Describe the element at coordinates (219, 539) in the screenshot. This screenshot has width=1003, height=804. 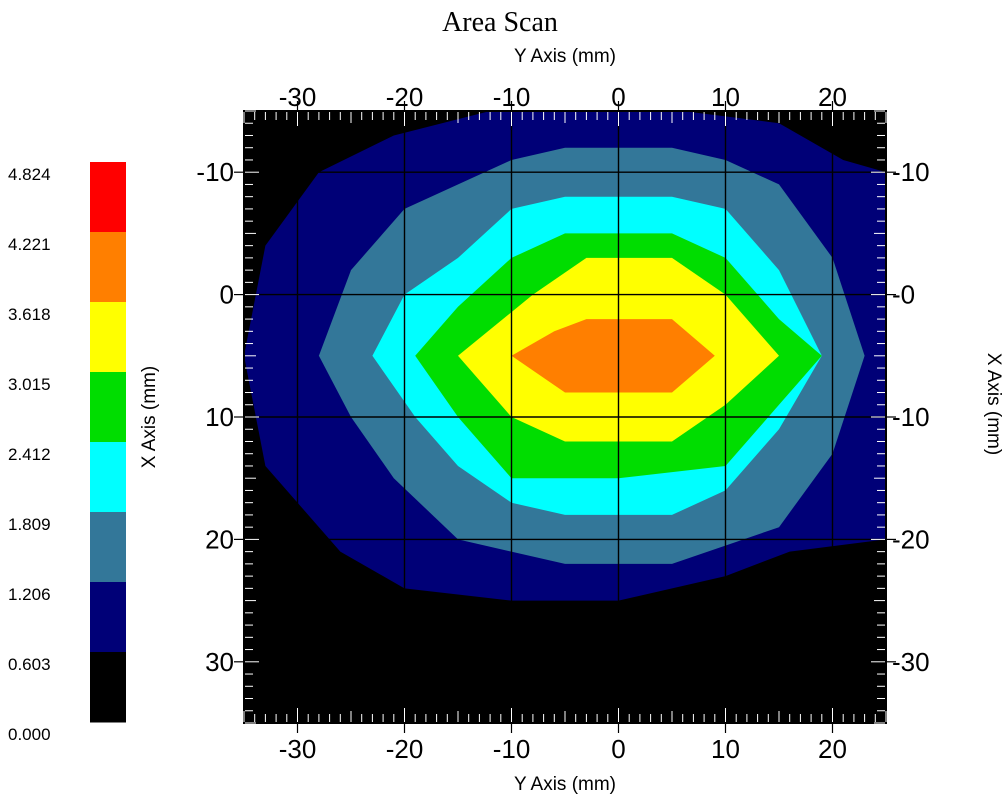
I see `y-tick-label-left: 20` at that location.